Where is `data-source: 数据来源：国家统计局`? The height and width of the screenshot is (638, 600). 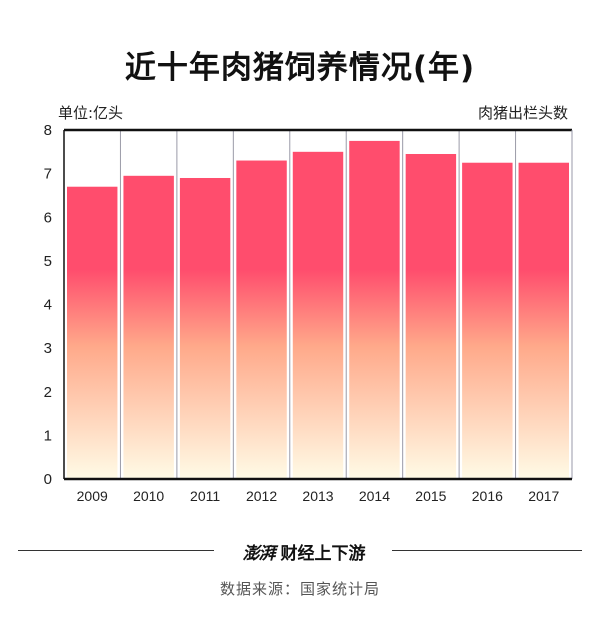
data-source: 数据来源：国家统计局 is located at coordinates (299, 589).